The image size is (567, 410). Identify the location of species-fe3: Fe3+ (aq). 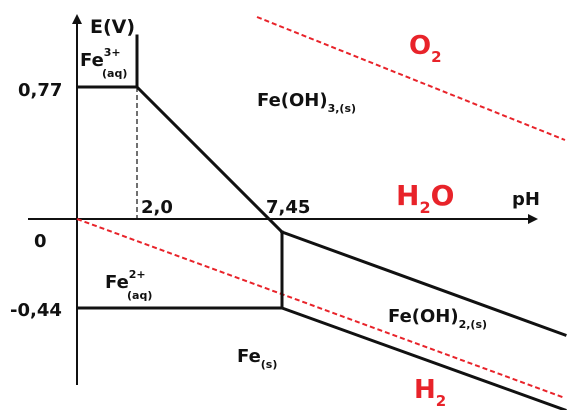
(103, 63).